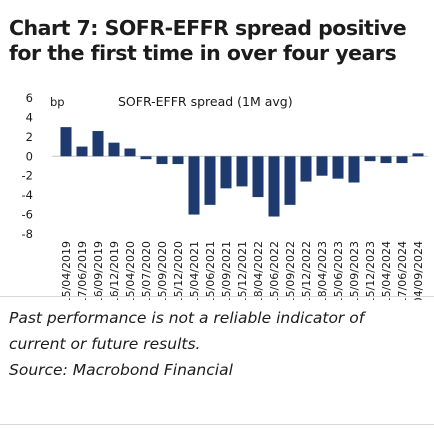 This screenshot has width=434, height=428. What do you see at coordinates (322, 270) in the screenshot?
I see `x-tick-label: 18/04/2023` at bounding box center [322, 270].